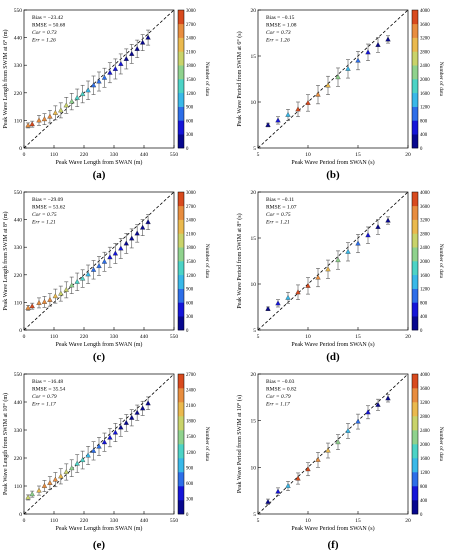  What do you see at coordinates (277, 405) in the screenshot?
I see `stats-line: Err = 1.17` at bounding box center [277, 405].